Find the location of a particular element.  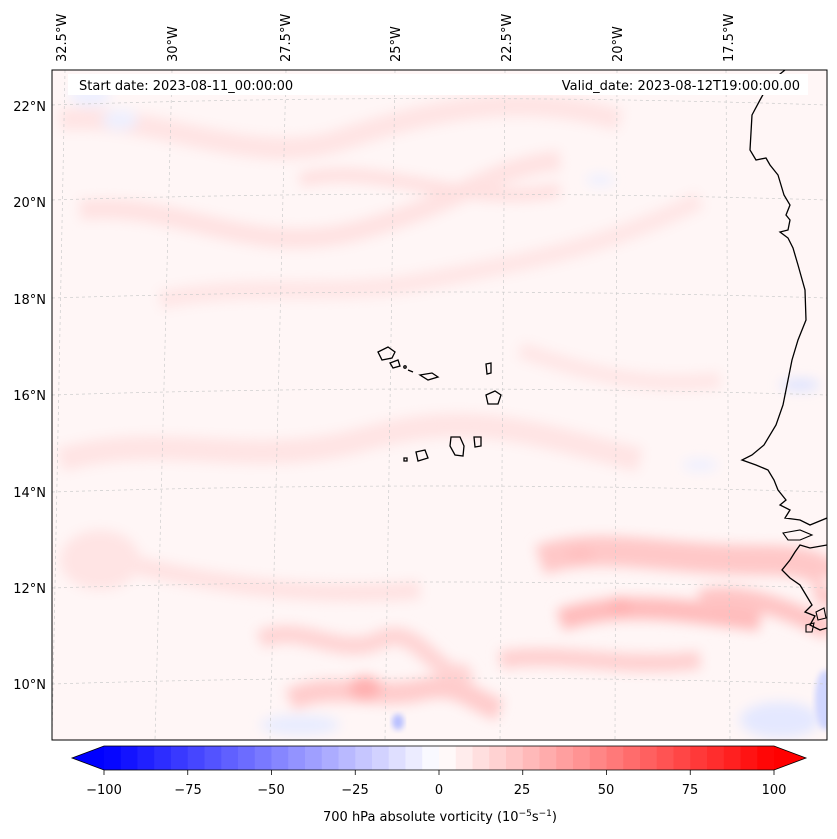

colorbar-tick-label: 50 is located at coordinates (606, 790).